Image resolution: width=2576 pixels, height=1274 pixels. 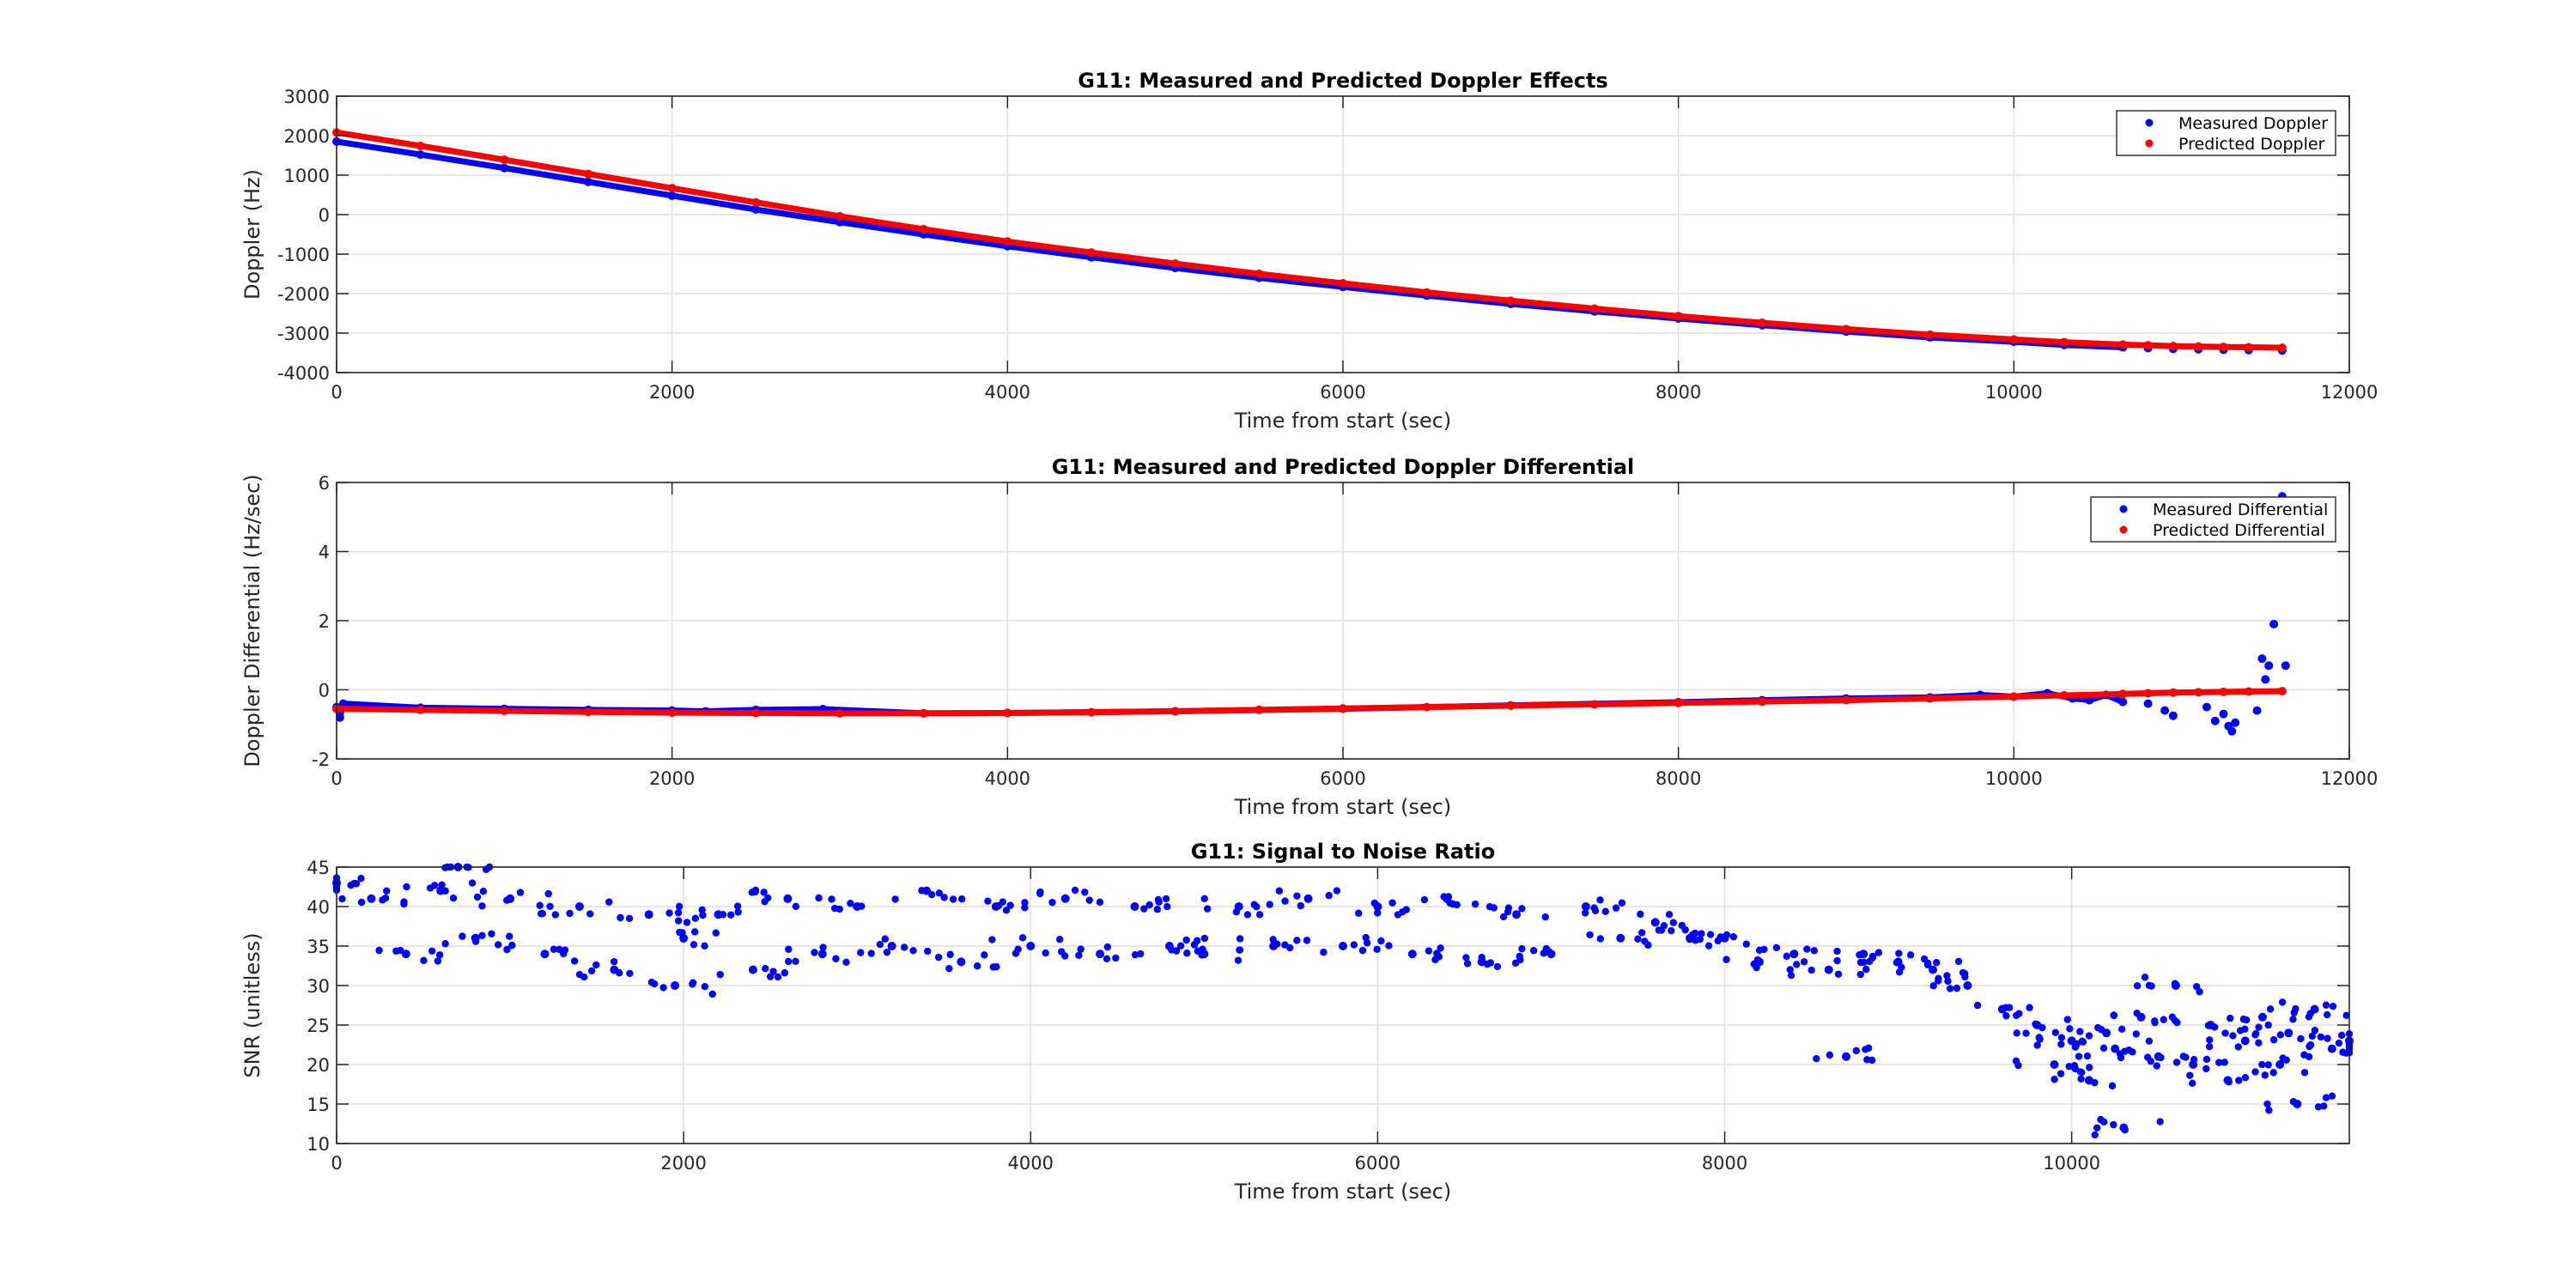 I want to click on x-tick-label: 4000, so click(x=1031, y=1164).